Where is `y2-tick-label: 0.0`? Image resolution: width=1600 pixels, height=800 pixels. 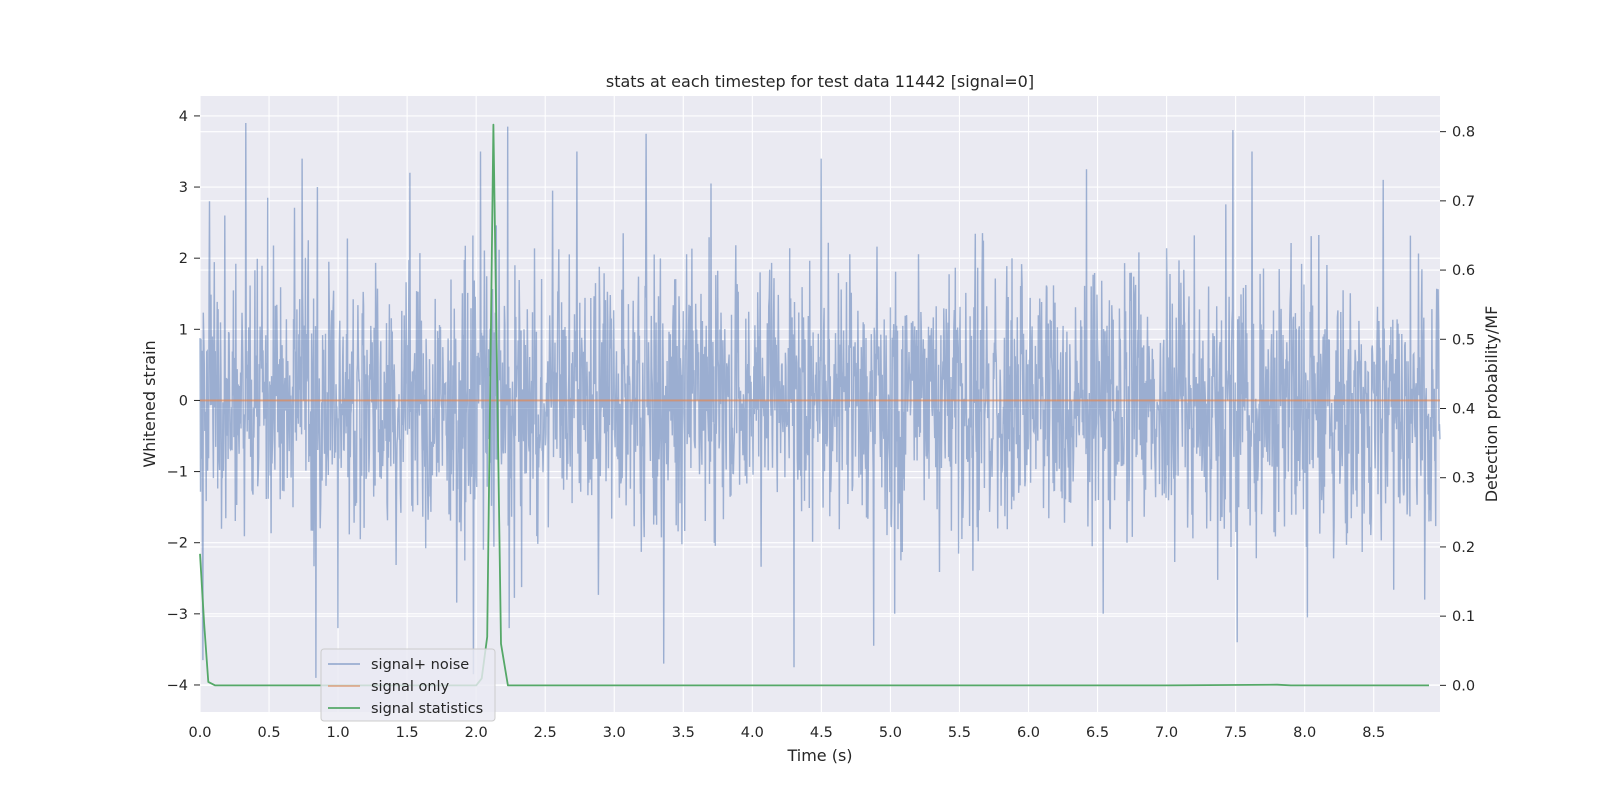
y2-tick-label: 0.0 is located at coordinates (1463, 686).